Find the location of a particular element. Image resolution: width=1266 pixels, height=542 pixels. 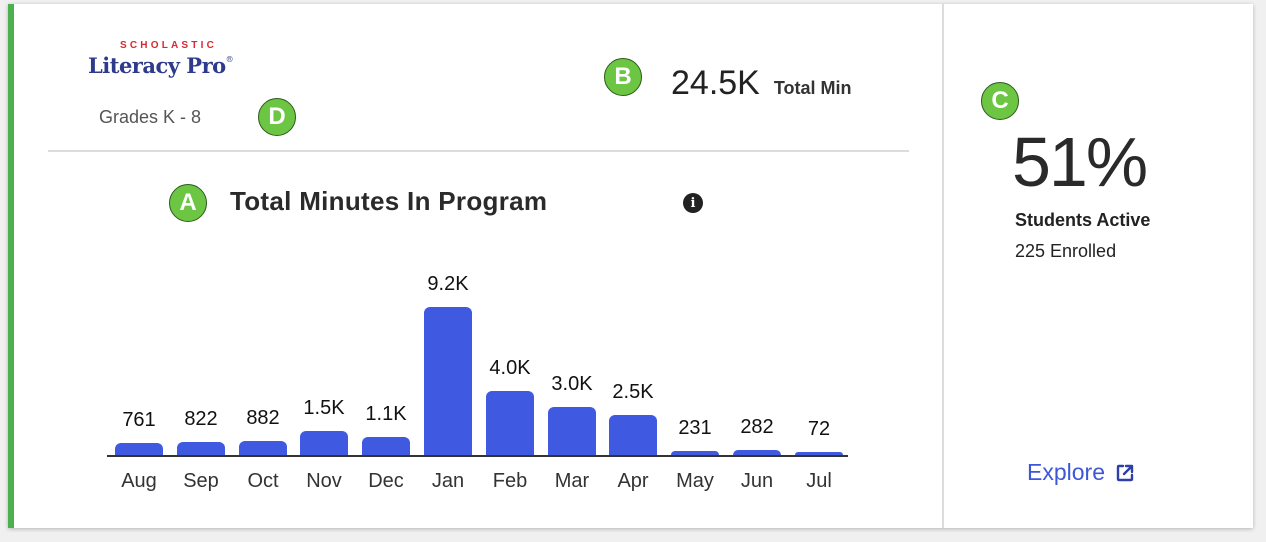

bar-jan is located at coordinates (448, 381).